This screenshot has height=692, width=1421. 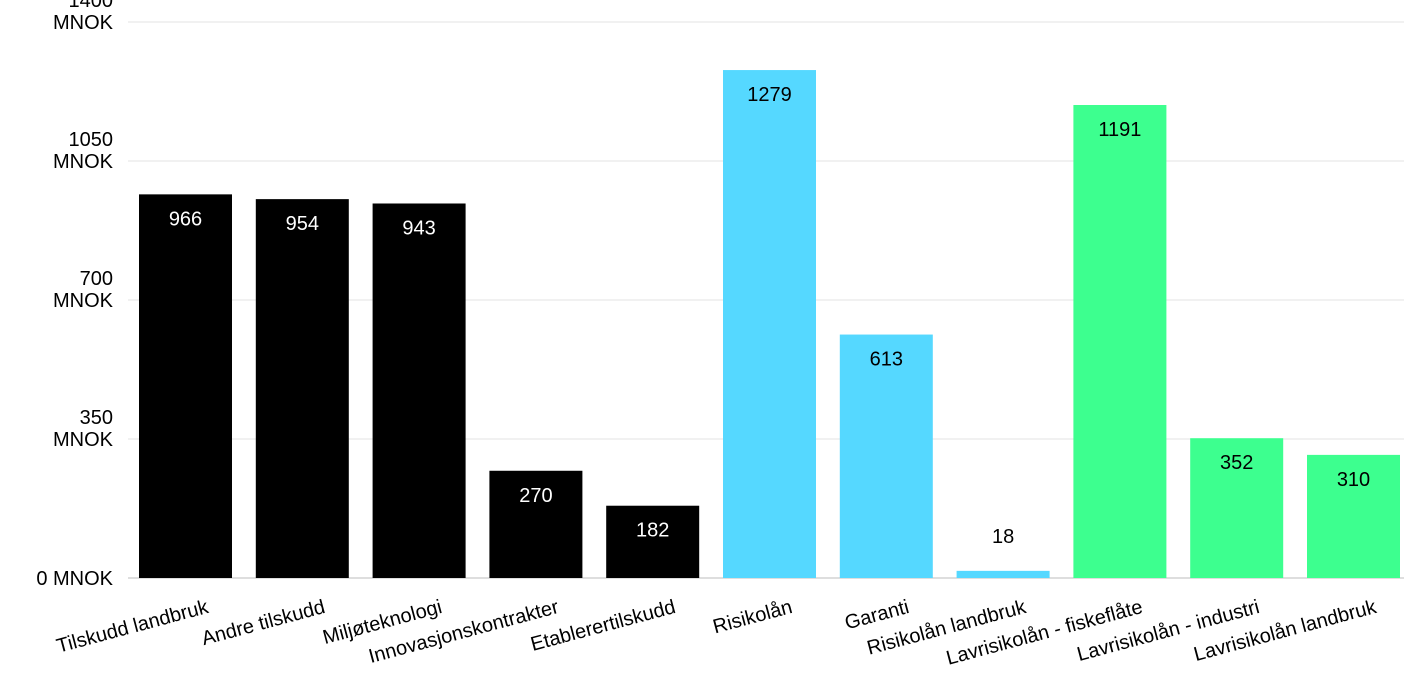 I want to click on y-axis: 0 MNOK 350 MNOK 700 MNOK 1050 MNOK 1400 MNOK, so click(x=74, y=295).